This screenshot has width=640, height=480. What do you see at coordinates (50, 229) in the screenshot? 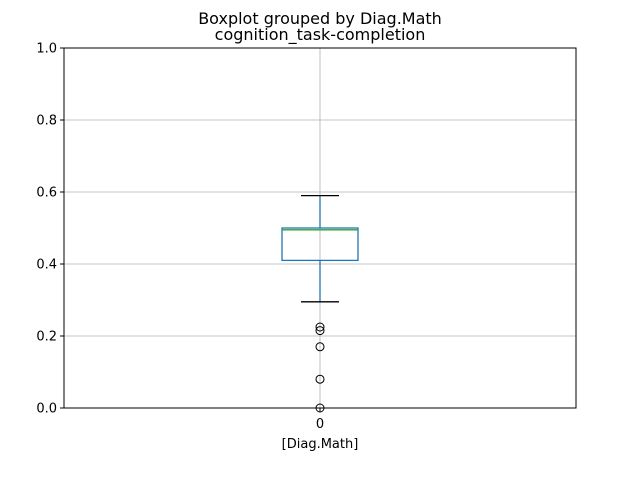
I see `y-axis: 0.0 0.2 0.4 0.6 0.8 1.0` at bounding box center [50, 229].